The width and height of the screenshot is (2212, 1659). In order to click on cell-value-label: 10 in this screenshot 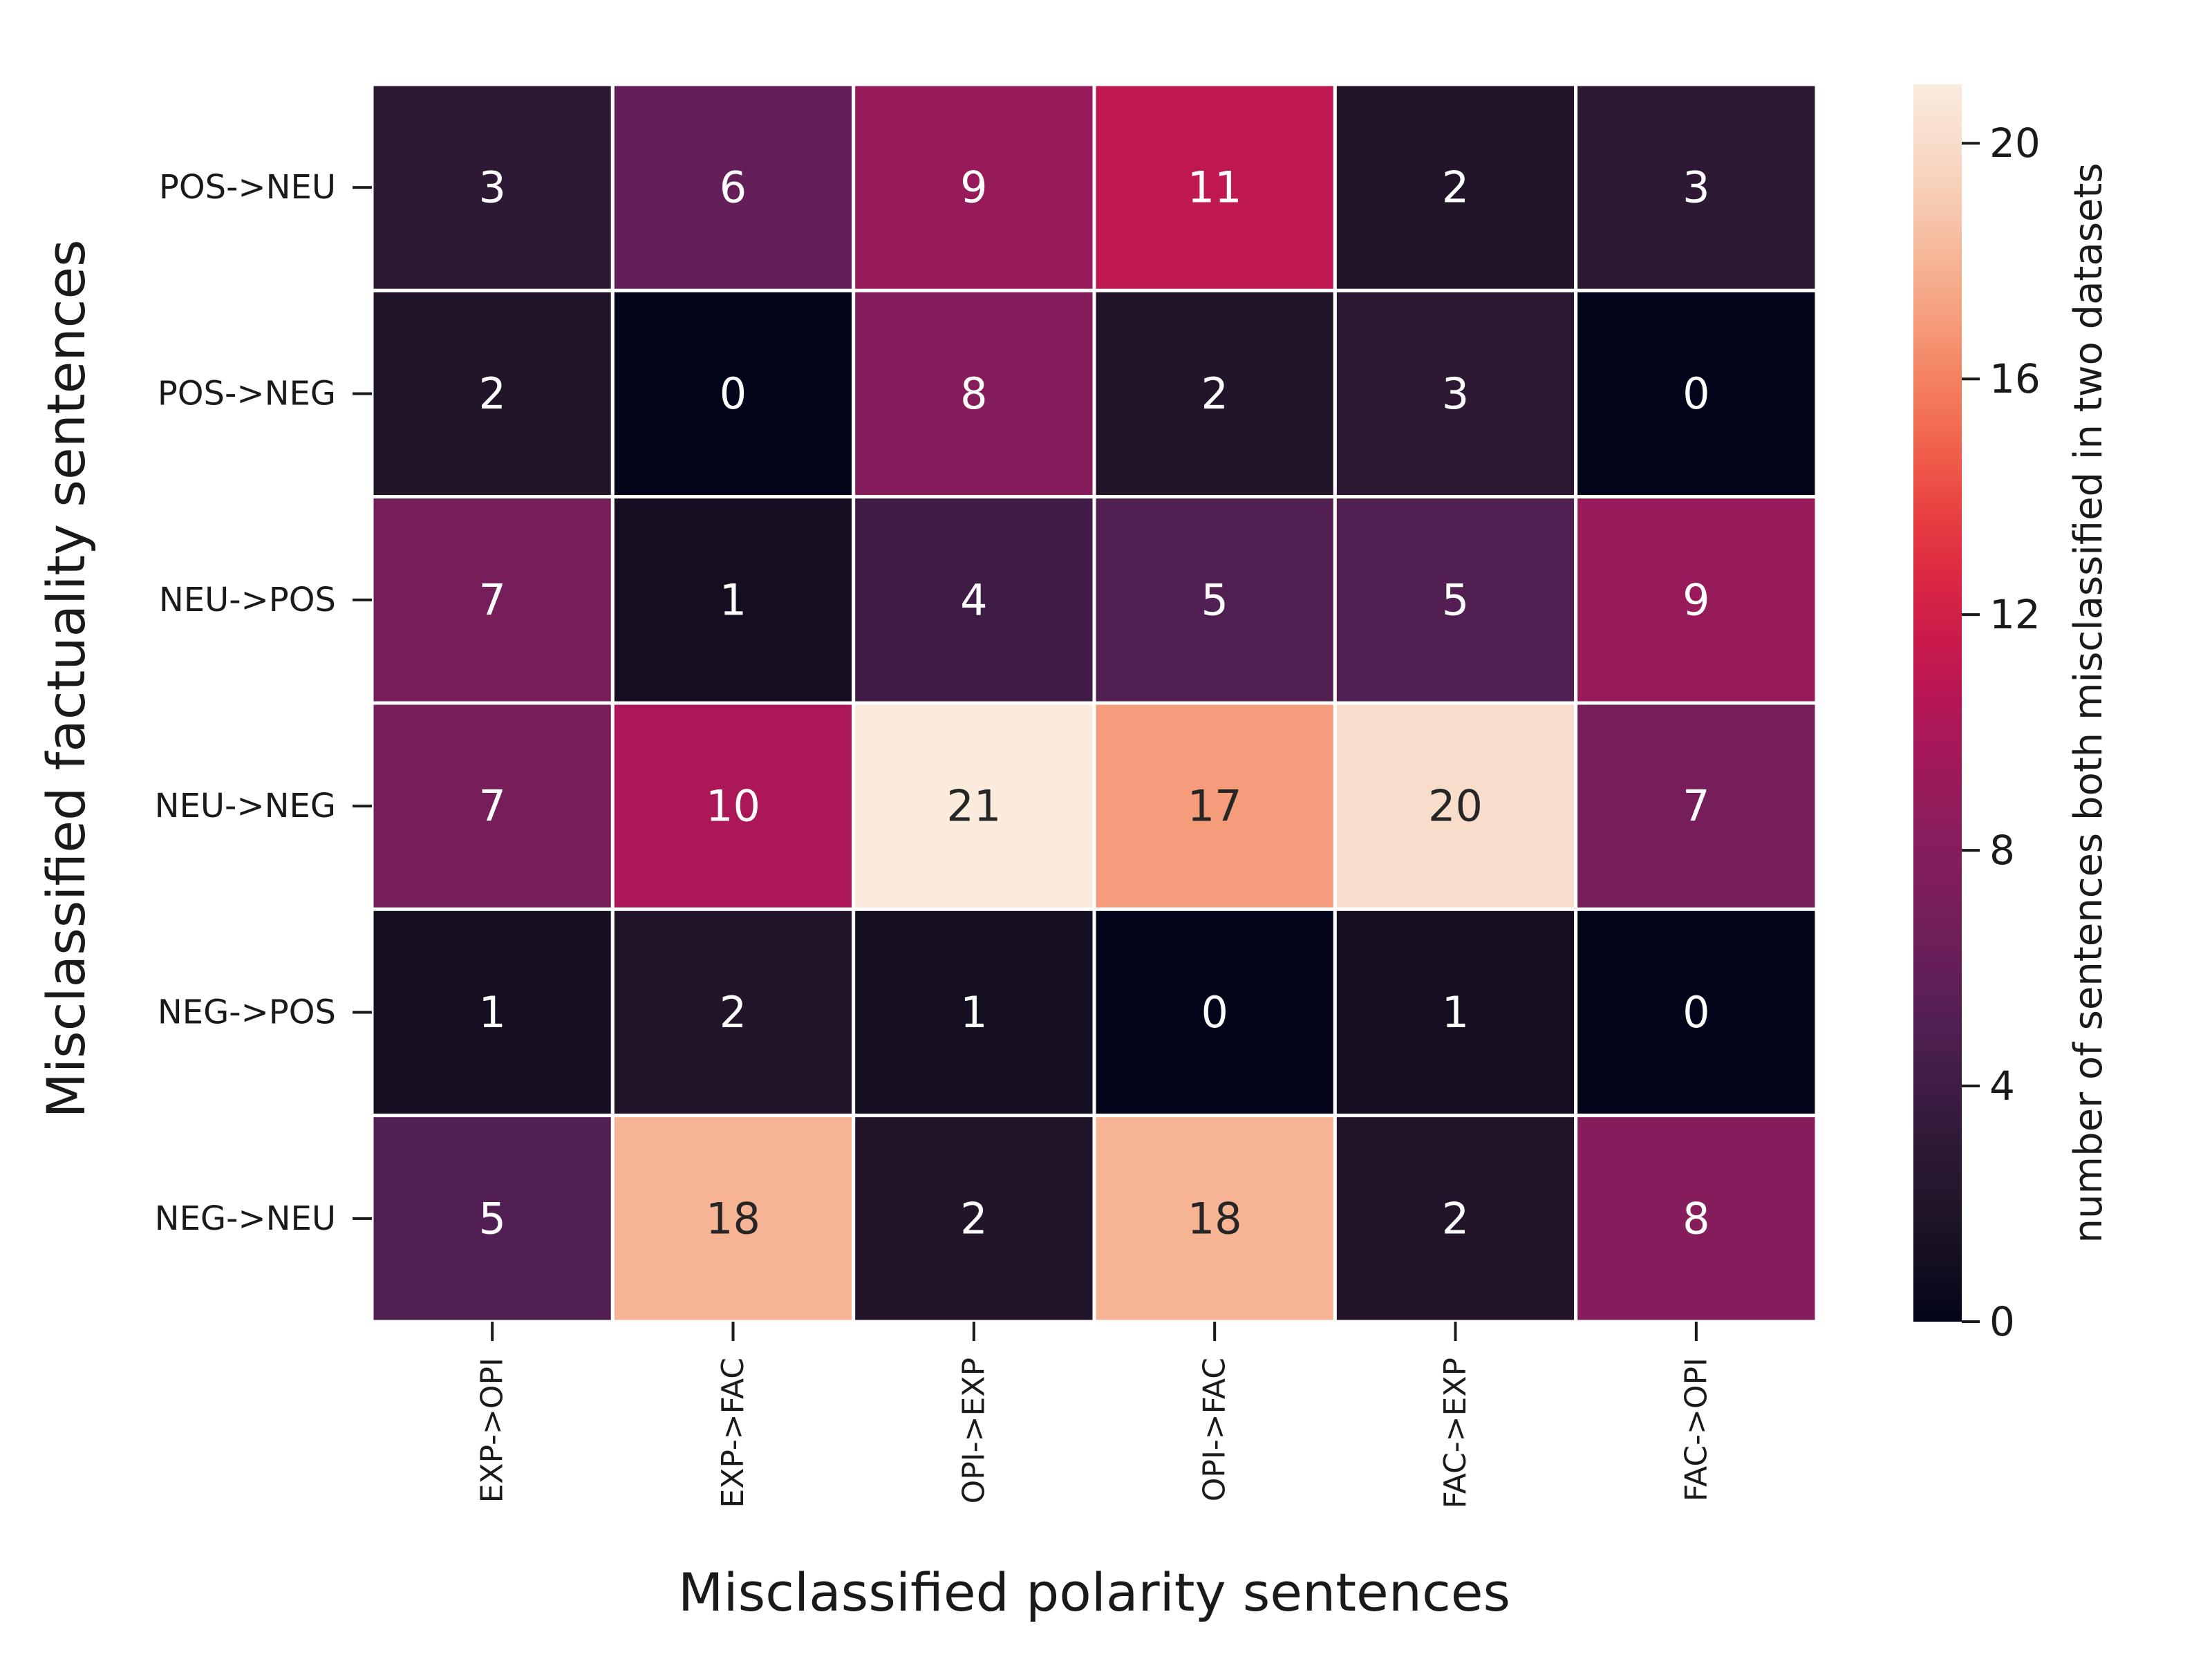, I will do `click(733, 807)`.